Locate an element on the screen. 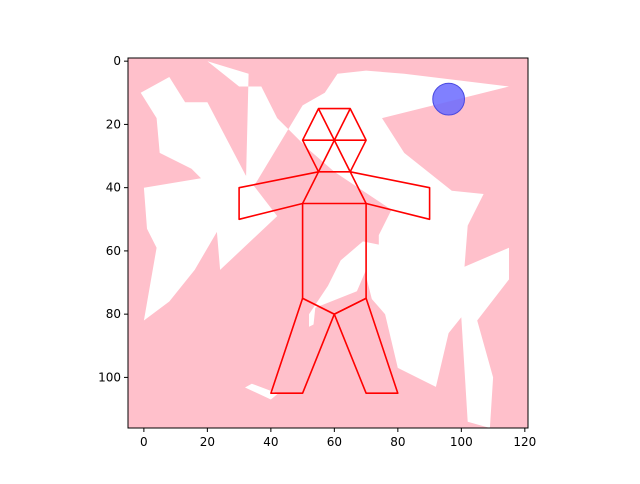 The height and width of the screenshot is (484, 640). y-tick-label: 20 is located at coordinates (113, 124).